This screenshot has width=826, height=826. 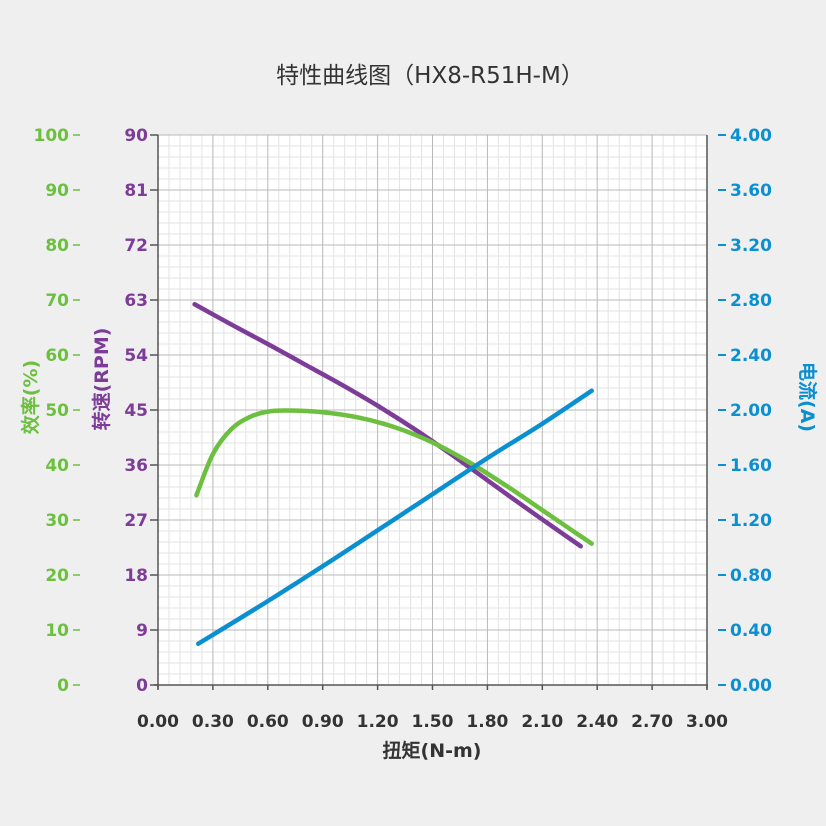 I want to click on x-tick-label: 0.00, so click(x=158, y=722).